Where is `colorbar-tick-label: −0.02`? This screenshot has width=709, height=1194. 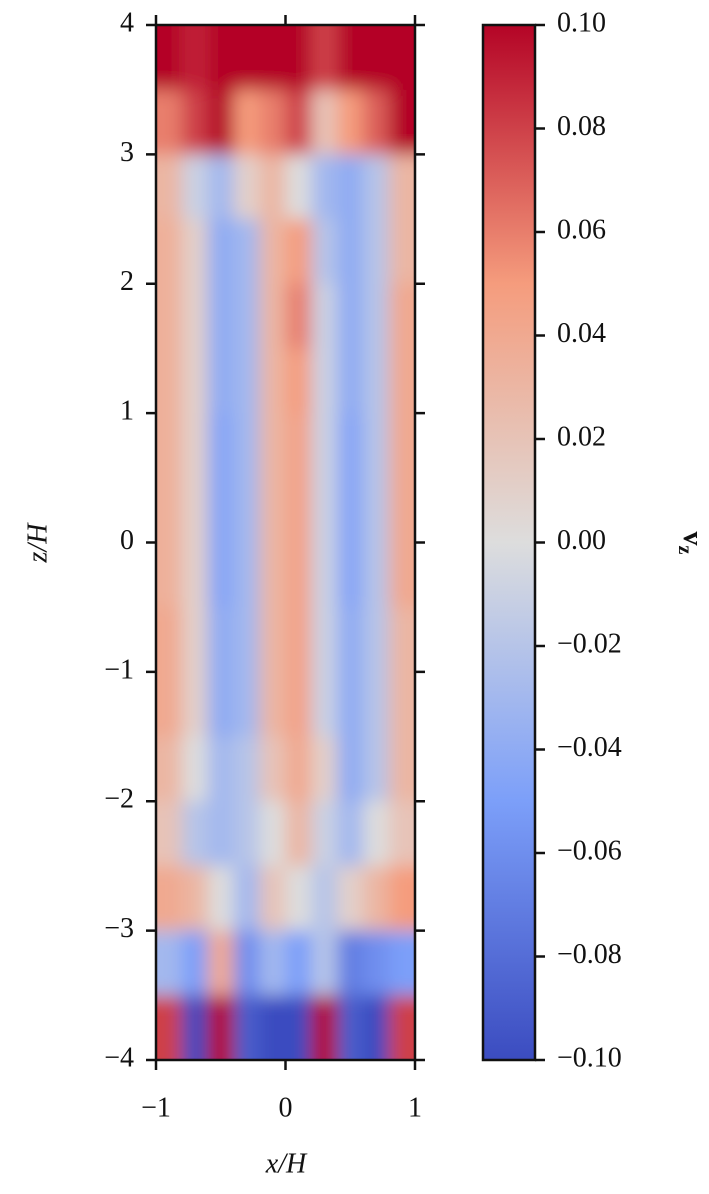
colorbar-tick-label: −0.02 is located at coordinates (589, 643).